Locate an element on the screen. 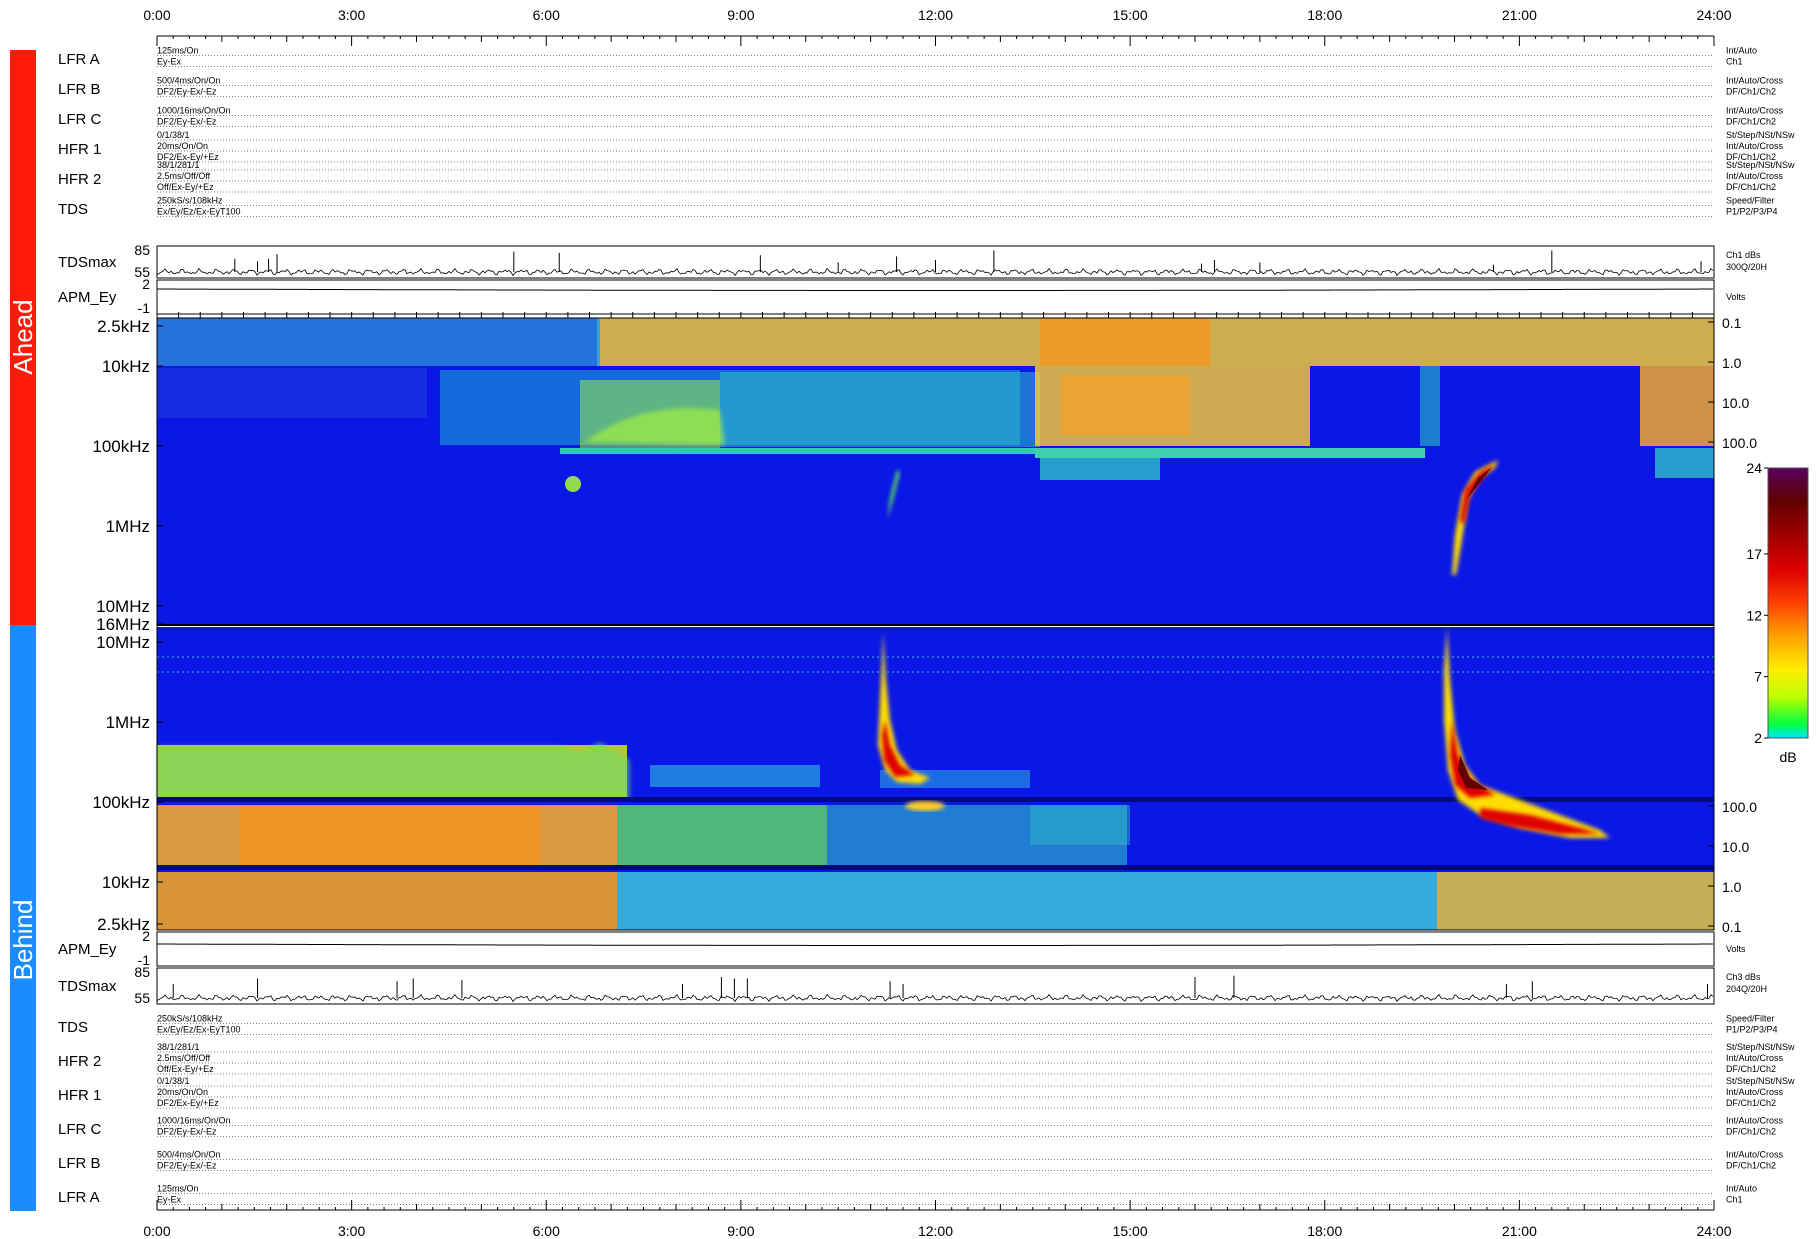 The image size is (1816, 1239). ahead-side-label: Ahead is located at coordinates (23, 336).